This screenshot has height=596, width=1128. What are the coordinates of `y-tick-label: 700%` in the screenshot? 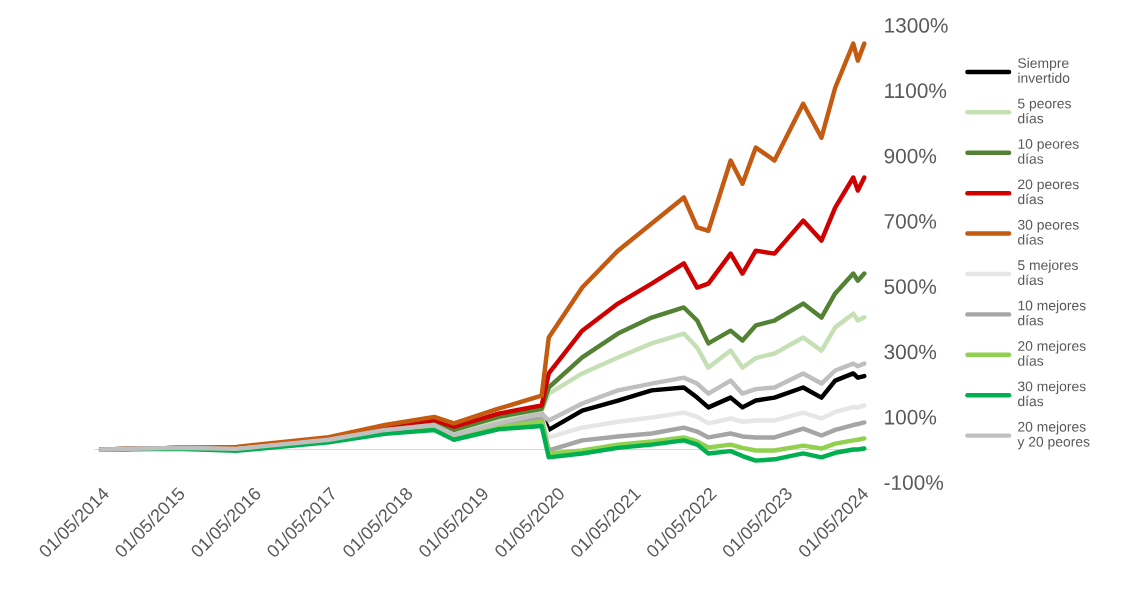 It's located at (910, 221).